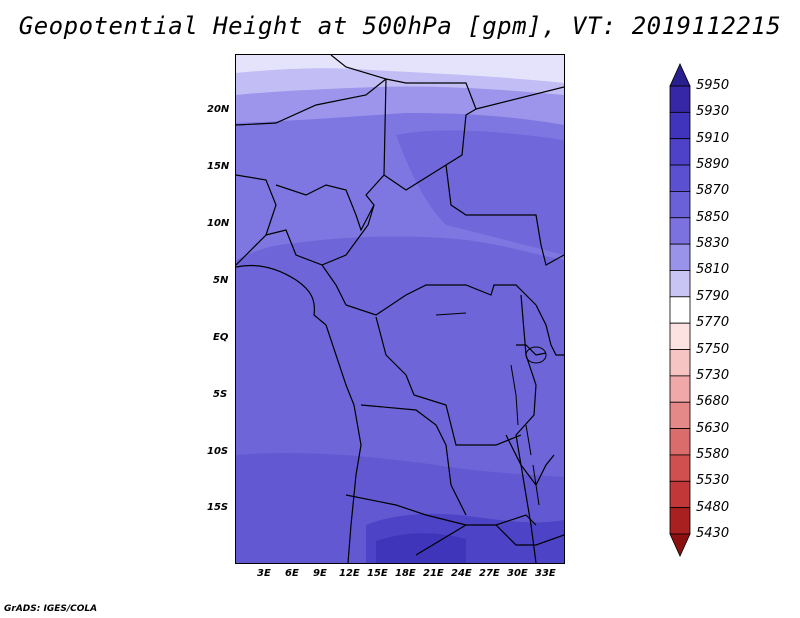 This screenshot has height=618, width=800. Describe the element at coordinates (489, 573) in the screenshot. I see `lon-label-27e: 27E` at that location.